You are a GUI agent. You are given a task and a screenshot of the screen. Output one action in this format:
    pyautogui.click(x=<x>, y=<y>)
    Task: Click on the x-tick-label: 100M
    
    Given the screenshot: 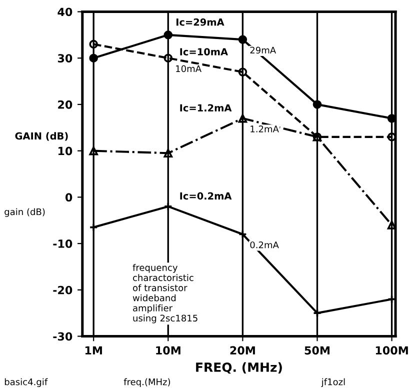 What is the action you would take?
    pyautogui.click(x=392, y=350)
    